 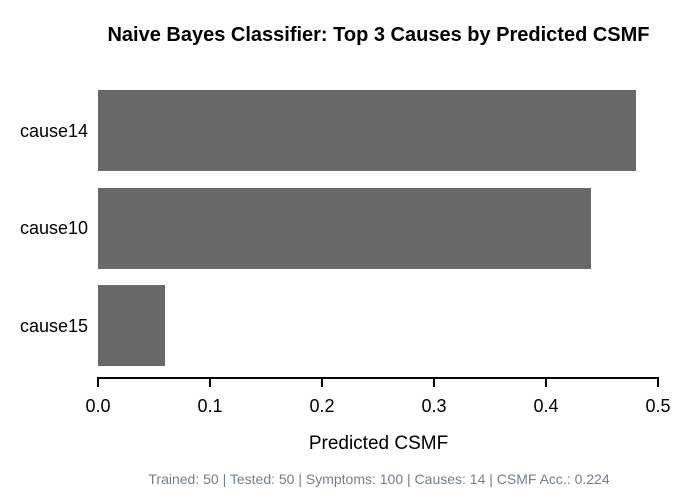 I want to click on bar-cause14, so click(x=367, y=130).